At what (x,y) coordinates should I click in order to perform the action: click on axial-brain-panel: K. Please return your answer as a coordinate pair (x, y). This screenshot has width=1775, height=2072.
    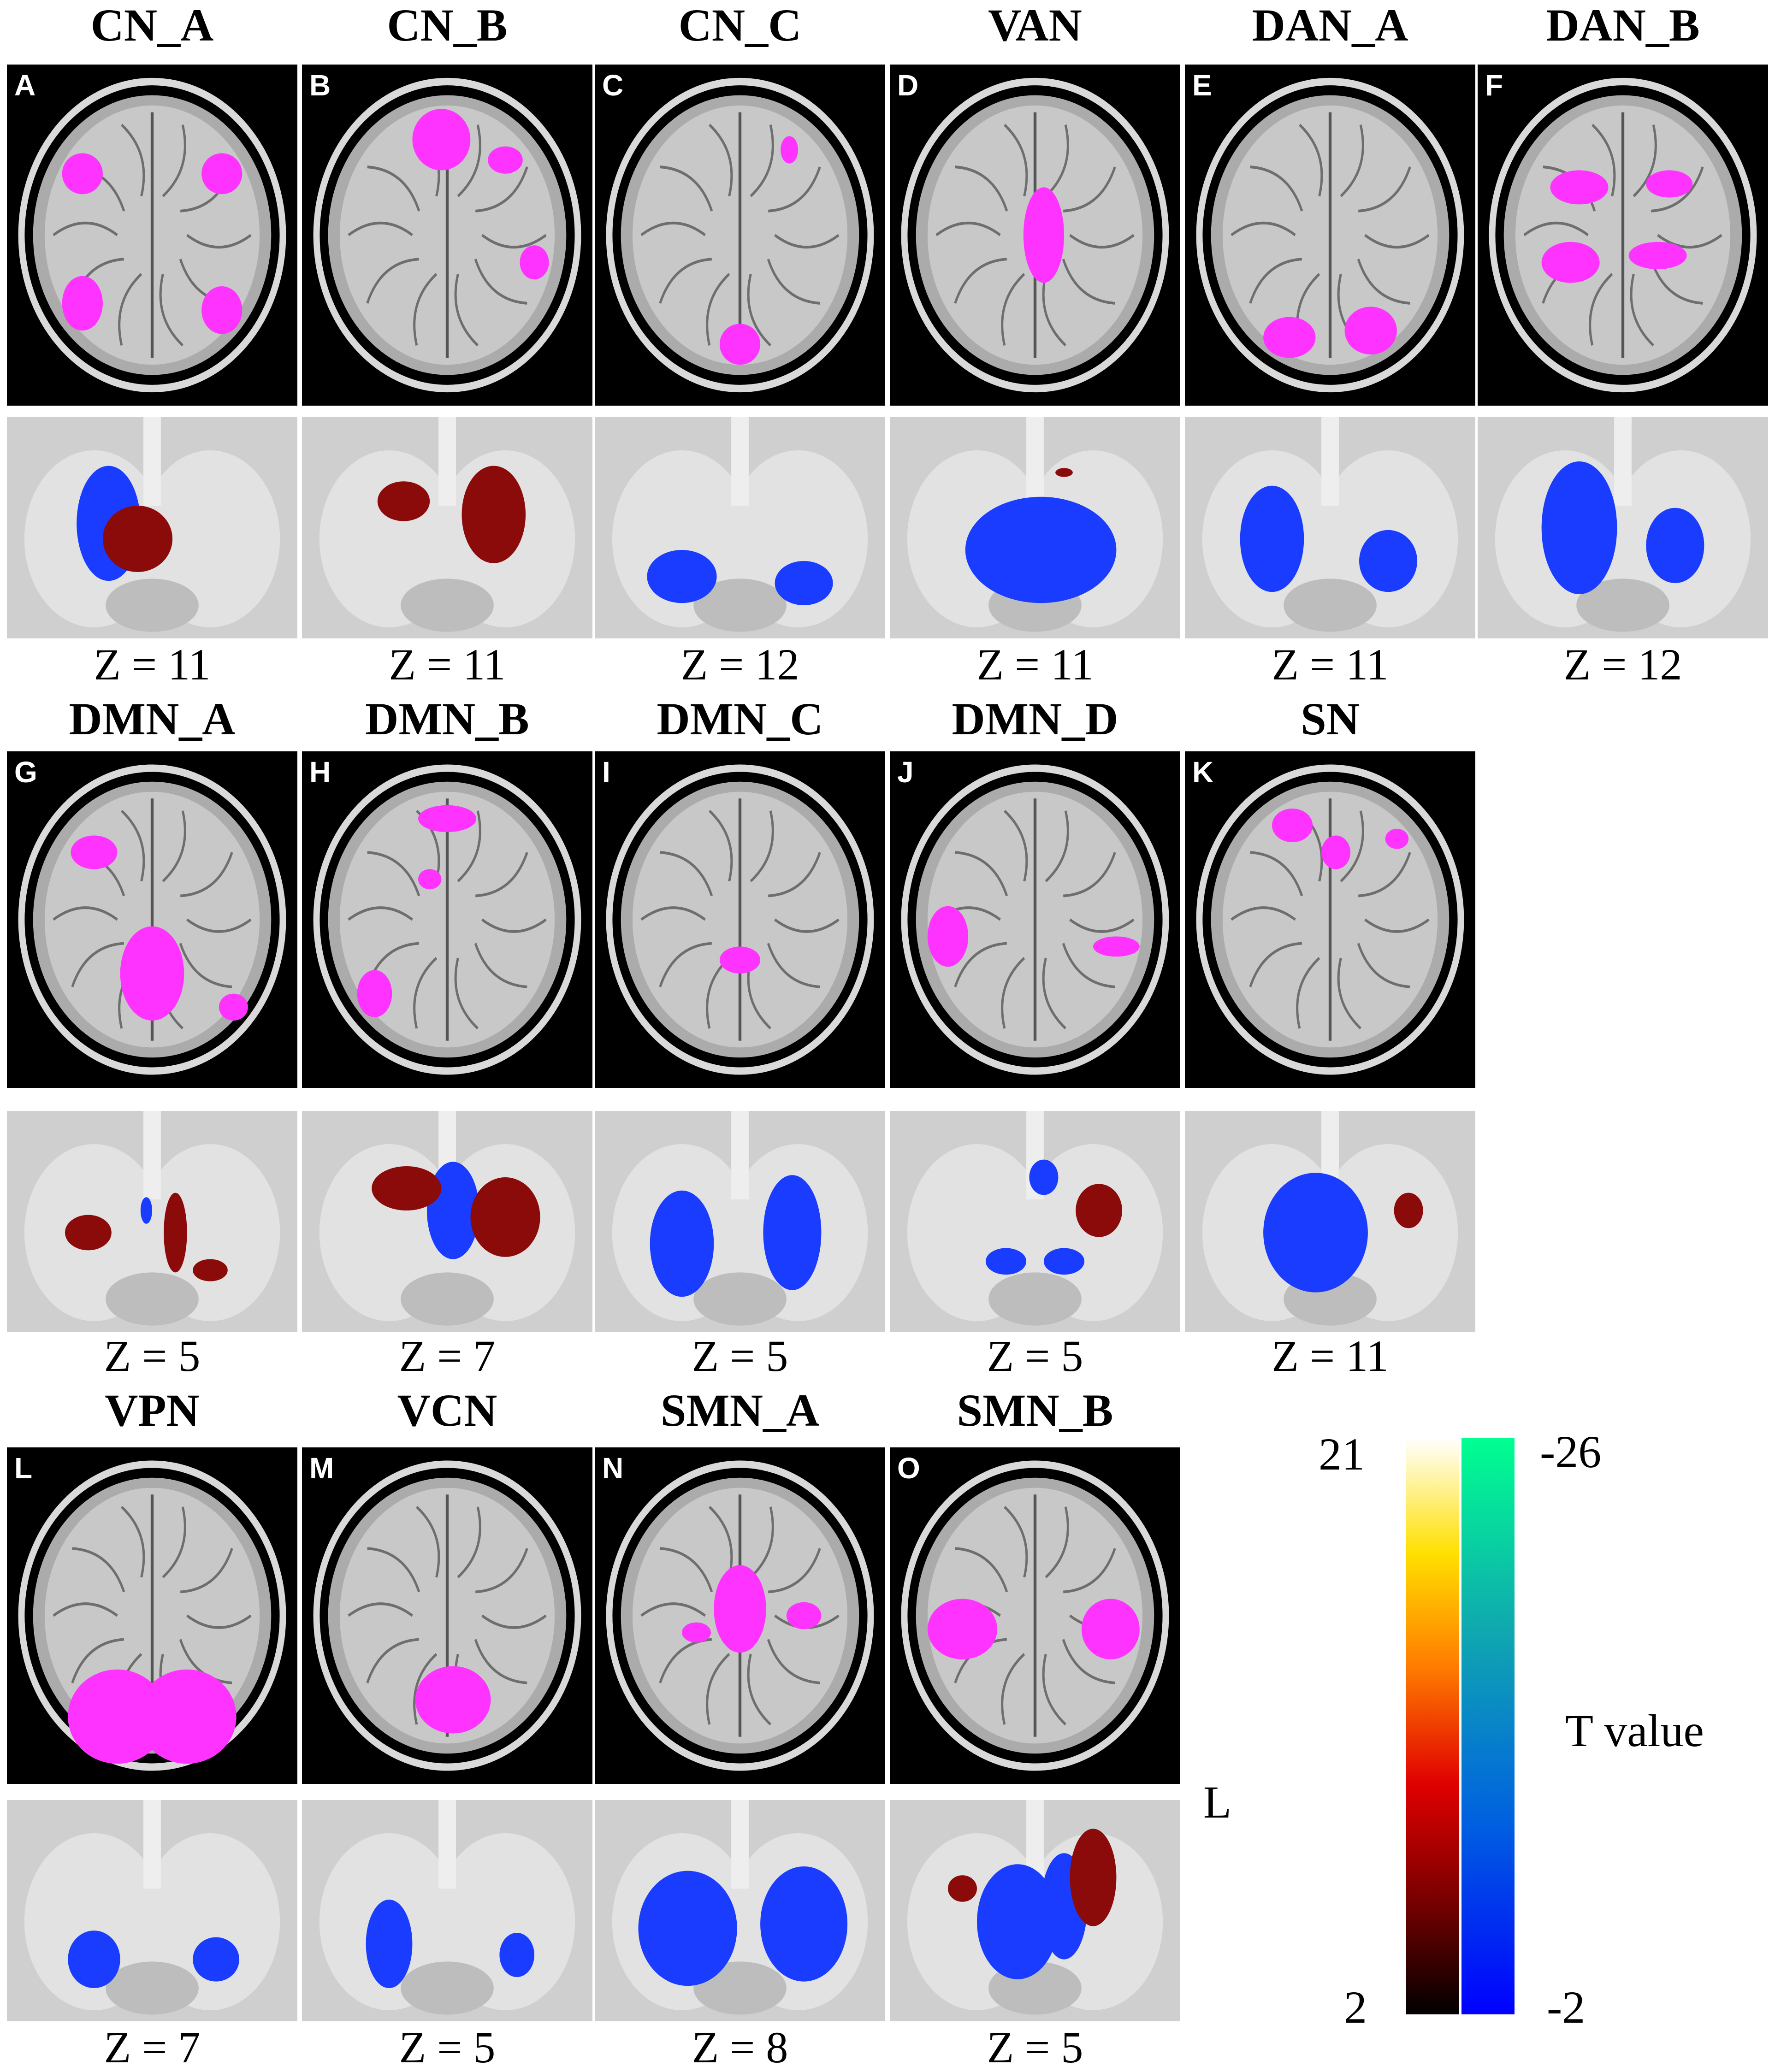
    Looking at the image, I should click on (1330, 919).